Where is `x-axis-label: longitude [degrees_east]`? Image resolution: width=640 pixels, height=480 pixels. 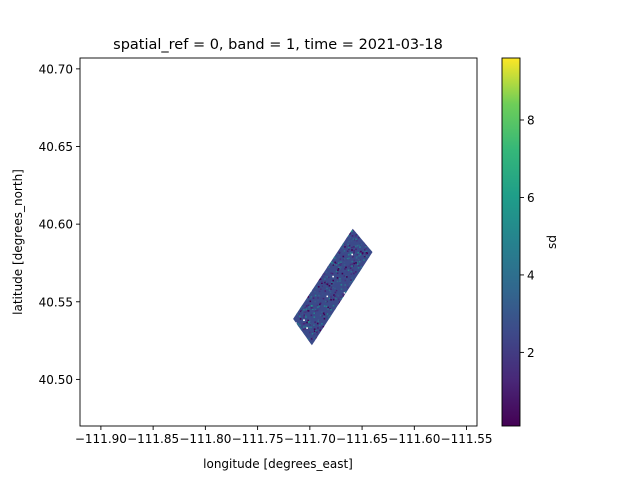
x-axis-label: longitude [degrees_east] is located at coordinates (278, 464).